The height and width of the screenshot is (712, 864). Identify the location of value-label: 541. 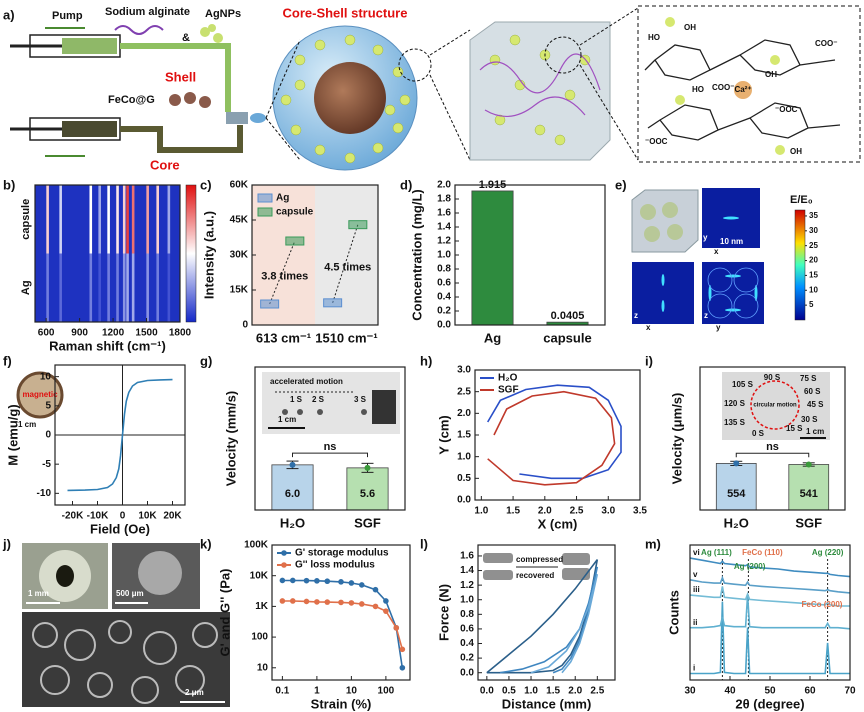
(809, 494).